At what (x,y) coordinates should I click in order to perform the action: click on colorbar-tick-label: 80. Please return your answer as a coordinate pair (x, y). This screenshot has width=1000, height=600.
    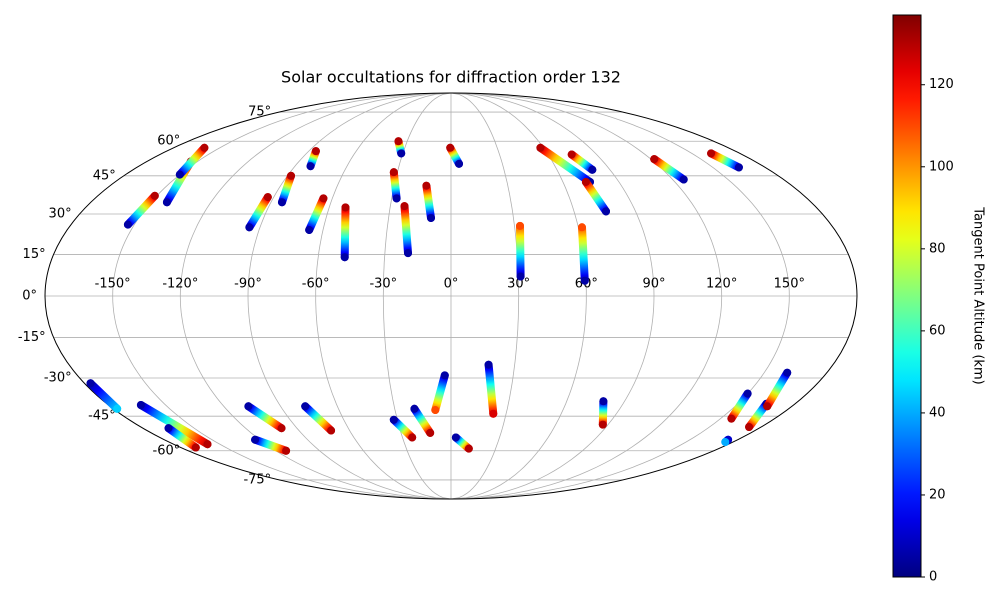
    Looking at the image, I should click on (937, 248).